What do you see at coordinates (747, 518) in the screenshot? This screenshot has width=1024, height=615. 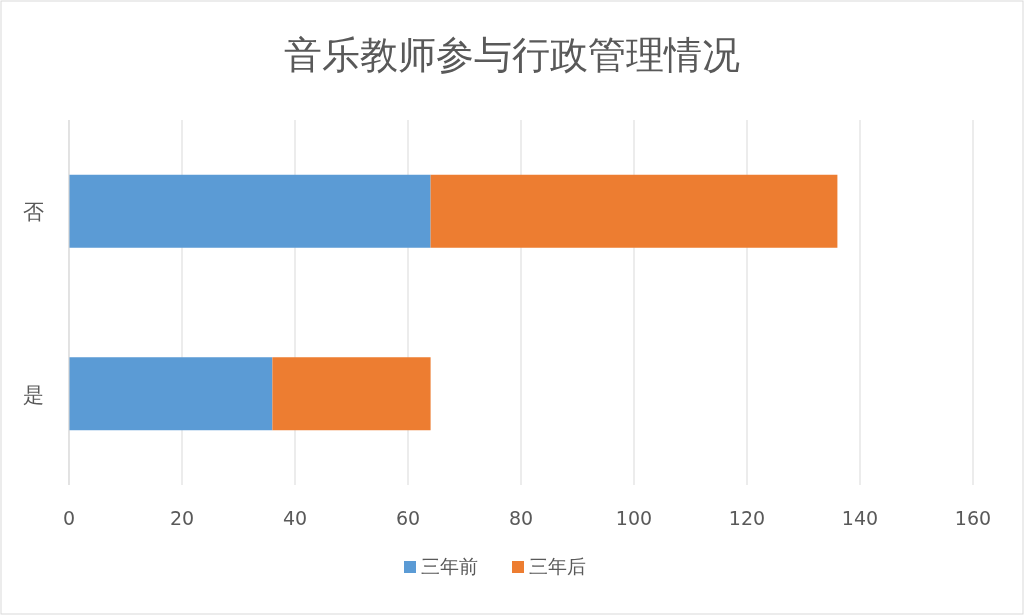 I see `x-tick-label: 120` at bounding box center [747, 518].